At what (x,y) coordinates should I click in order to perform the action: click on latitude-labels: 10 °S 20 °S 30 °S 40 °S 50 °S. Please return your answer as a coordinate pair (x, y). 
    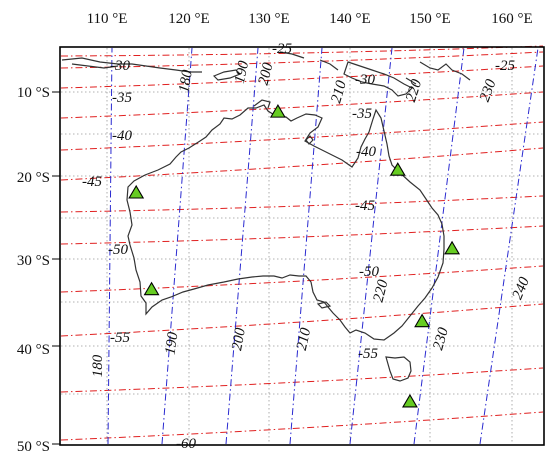
    Looking at the image, I should click on (33, 270).